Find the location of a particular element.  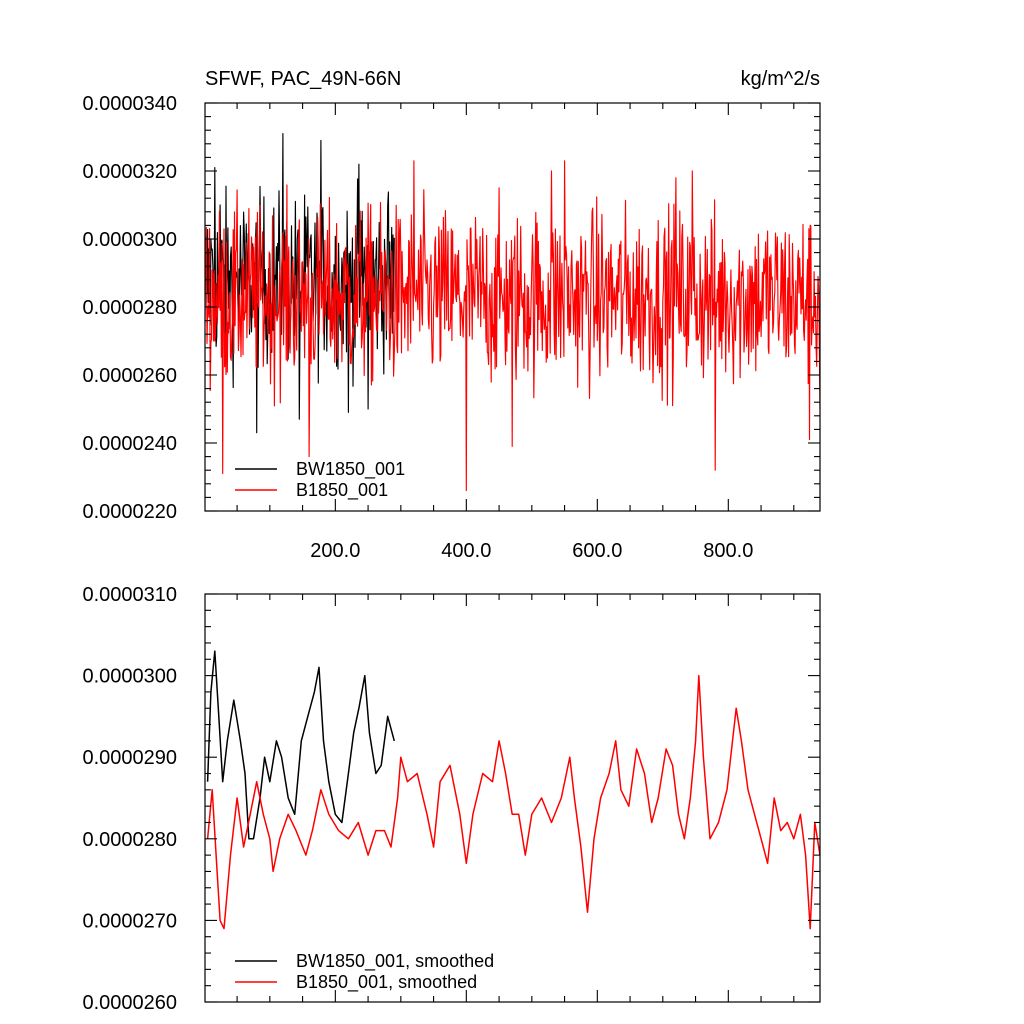

top-ytick-label: 0.0000280 is located at coordinates (129, 308).